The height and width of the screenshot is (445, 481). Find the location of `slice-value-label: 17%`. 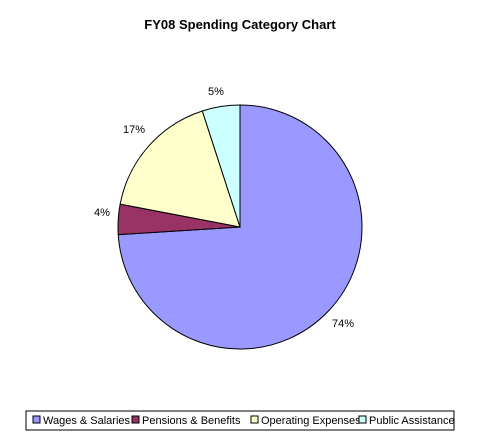

slice-value-label: 17% is located at coordinates (134, 130).